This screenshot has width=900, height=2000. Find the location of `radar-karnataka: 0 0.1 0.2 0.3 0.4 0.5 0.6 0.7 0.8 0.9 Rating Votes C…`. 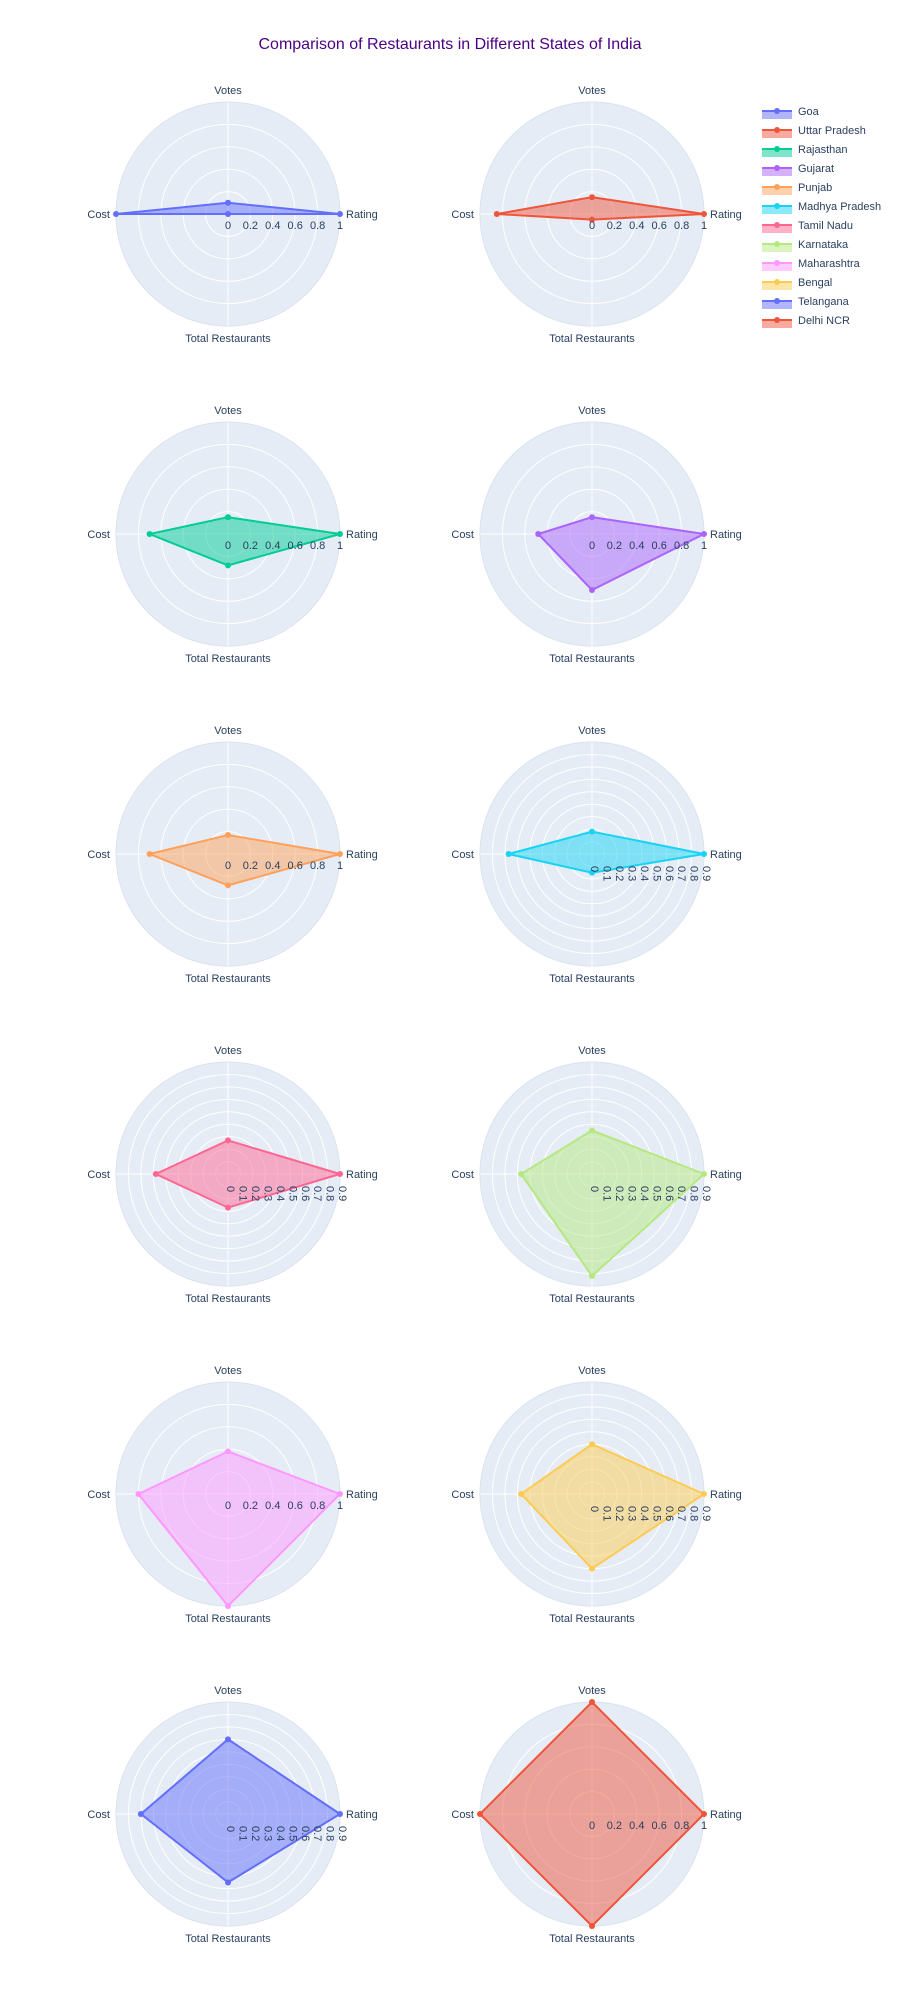

radar-karnataka: 0 0.1 0.2 0.3 0.4 0.5 0.6 0.7 0.8 0.9 Rating Votes C… is located at coordinates (596, 1175).